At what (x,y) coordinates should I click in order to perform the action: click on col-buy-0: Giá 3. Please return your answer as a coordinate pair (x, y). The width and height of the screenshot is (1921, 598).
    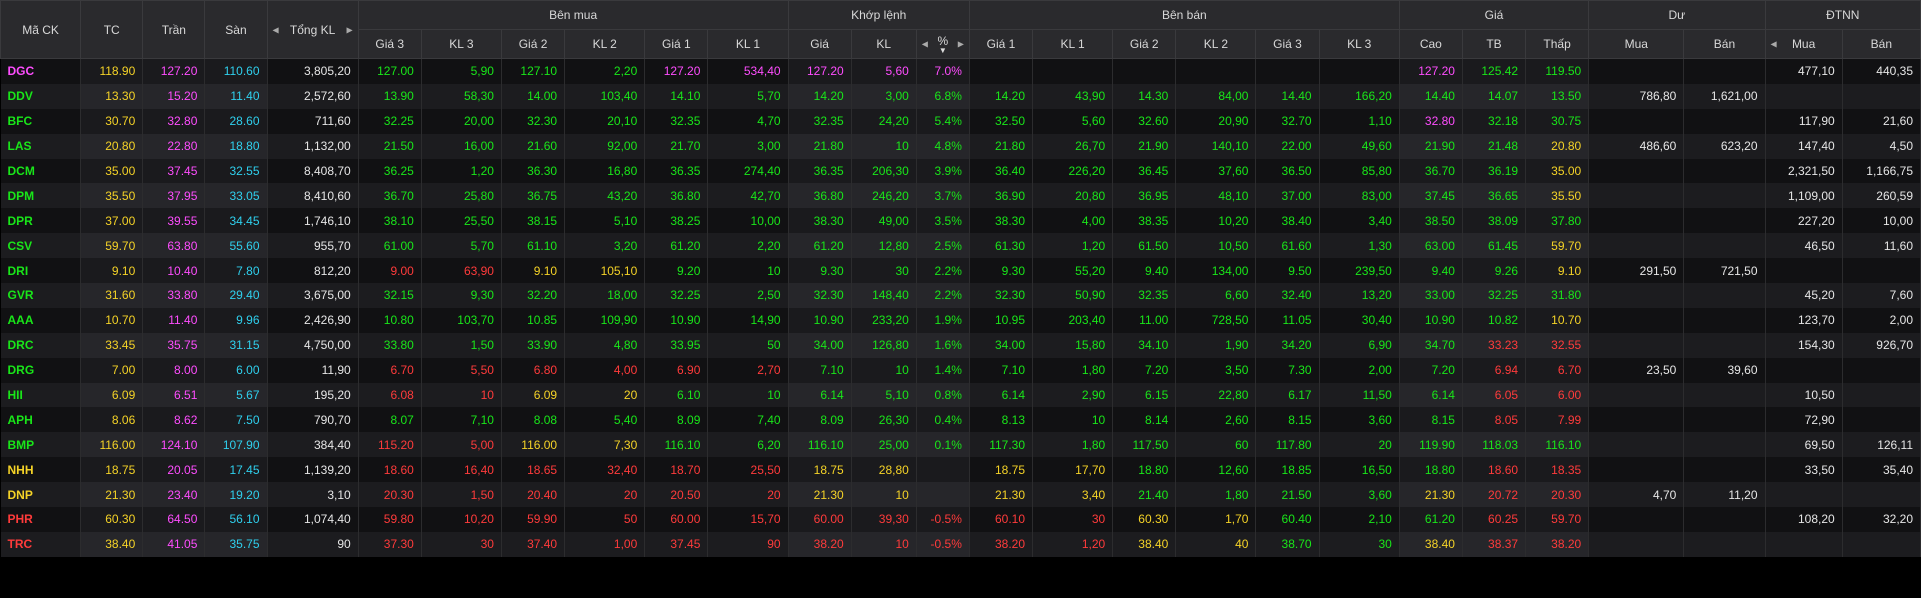
    Looking at the image, I should click on (389, 44).